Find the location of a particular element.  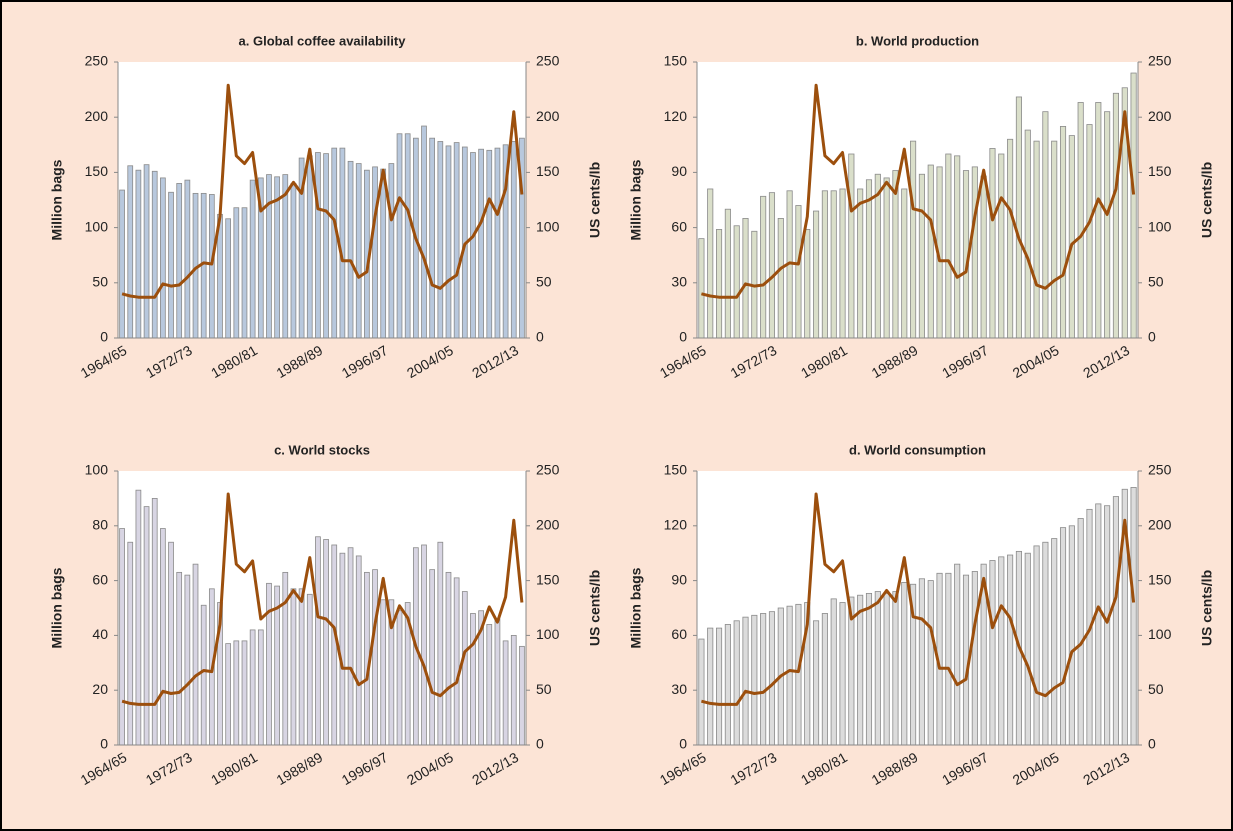

panel-title: a. Global coffee availability is located at coordinates (323, 40).